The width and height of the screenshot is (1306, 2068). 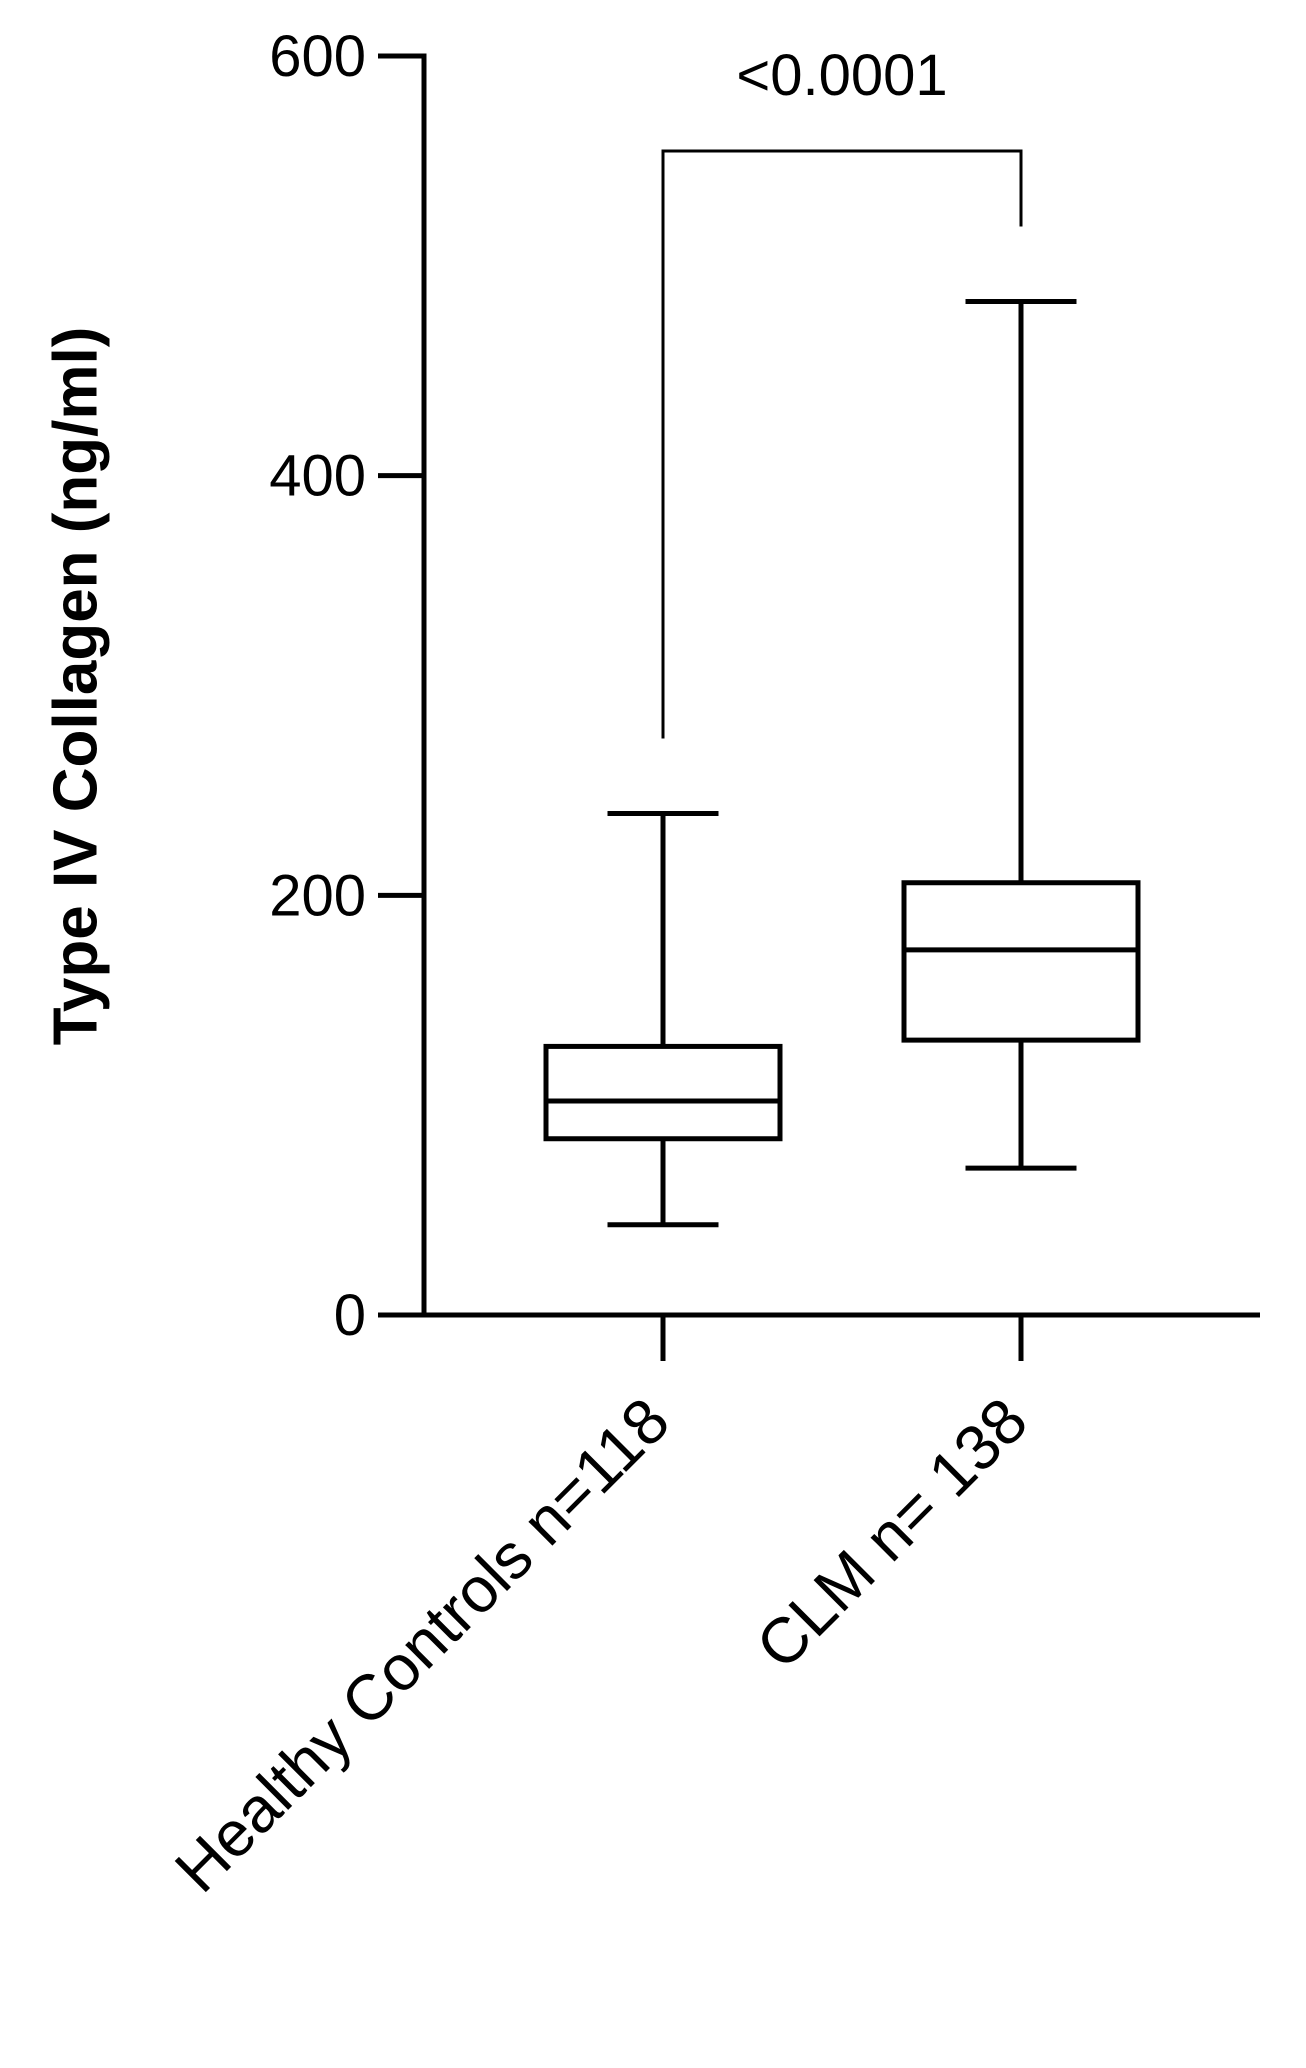 I want to click on significance-label: <0.0001, so click(x=841, y=75).